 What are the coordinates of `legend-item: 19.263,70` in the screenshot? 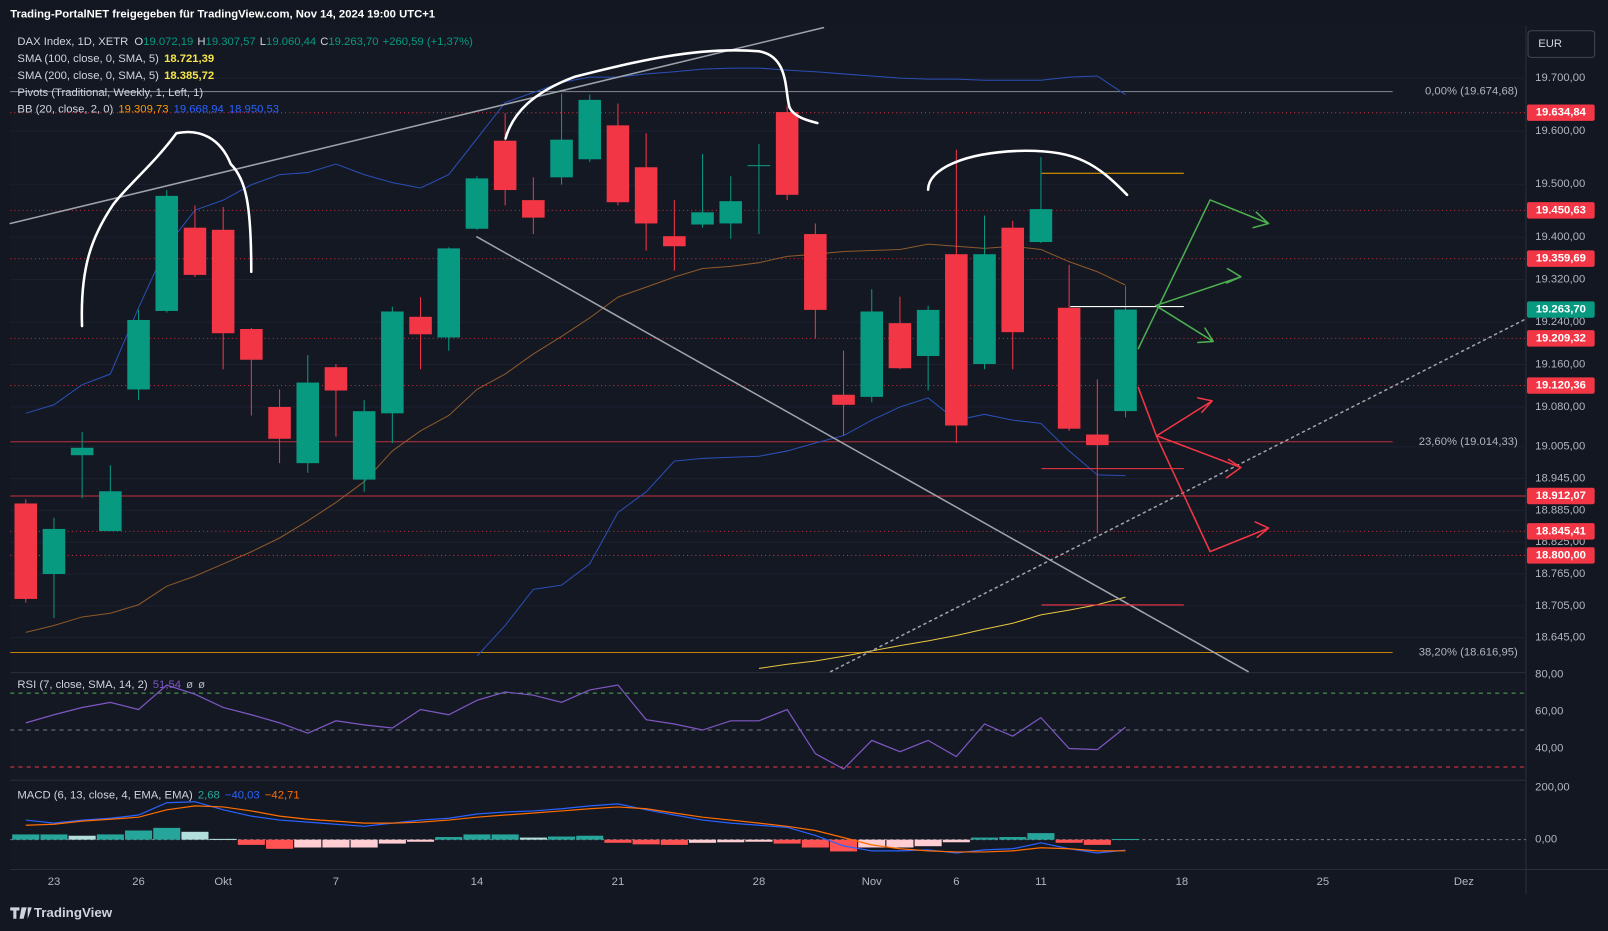 It's located at (353, 42).